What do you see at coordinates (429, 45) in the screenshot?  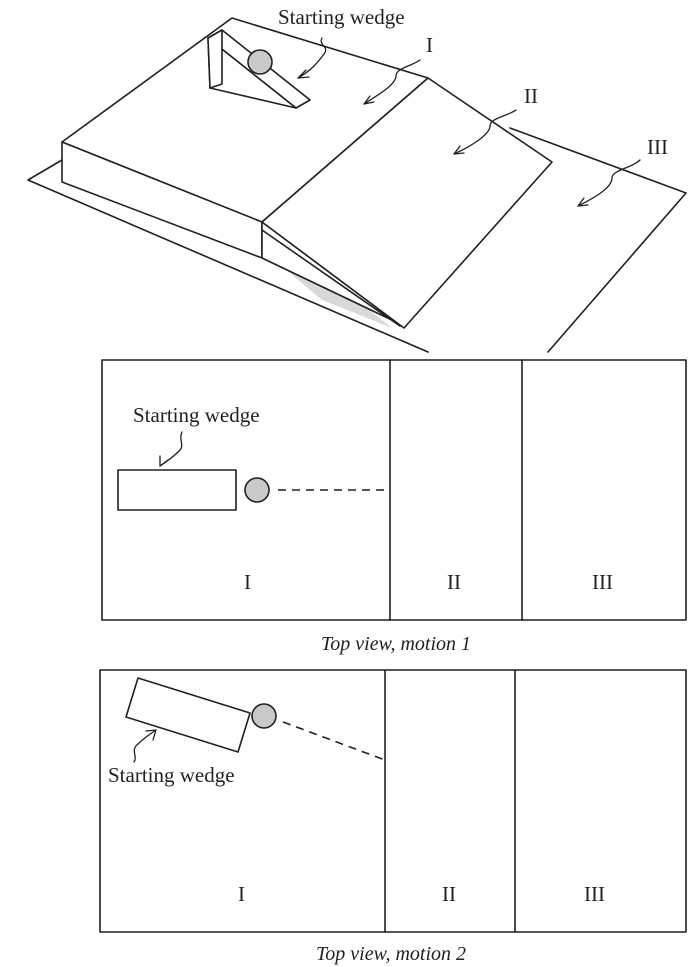 I see `perspective-region-label-1: I` at bounding box center [429, 45].